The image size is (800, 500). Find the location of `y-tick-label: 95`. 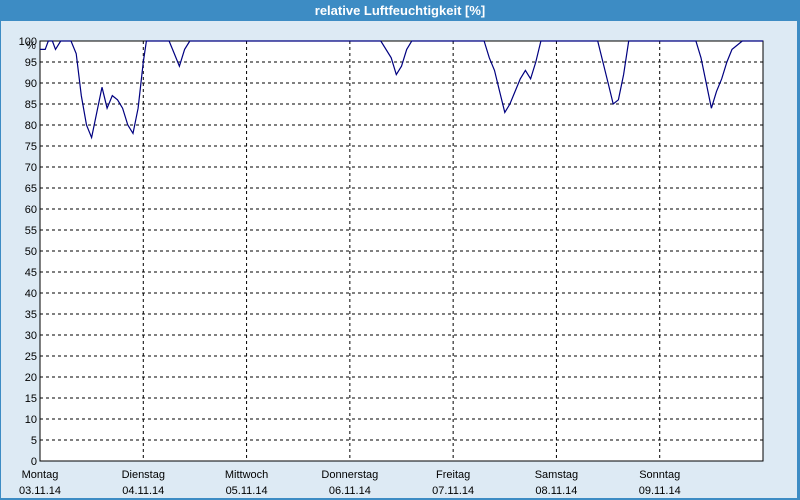

y-tick-label: 95 is located at coordinates (31, 63).